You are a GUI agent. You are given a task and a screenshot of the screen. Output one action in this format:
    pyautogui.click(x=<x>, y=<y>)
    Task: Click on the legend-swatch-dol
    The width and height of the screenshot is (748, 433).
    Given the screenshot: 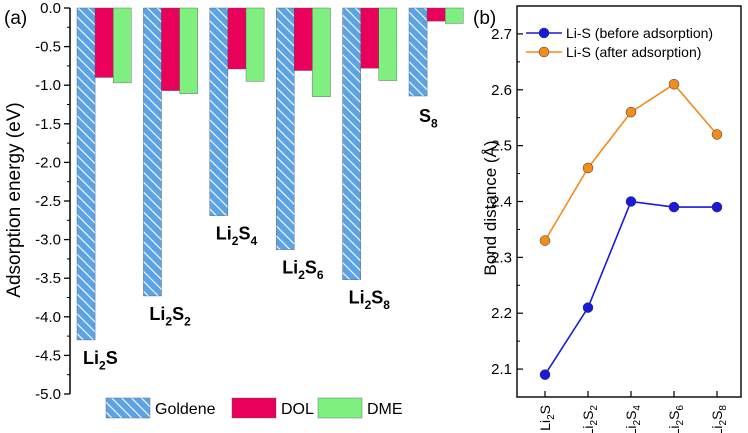 What is the action you would take?
    pyautogui.click(x=254, y=408)
    